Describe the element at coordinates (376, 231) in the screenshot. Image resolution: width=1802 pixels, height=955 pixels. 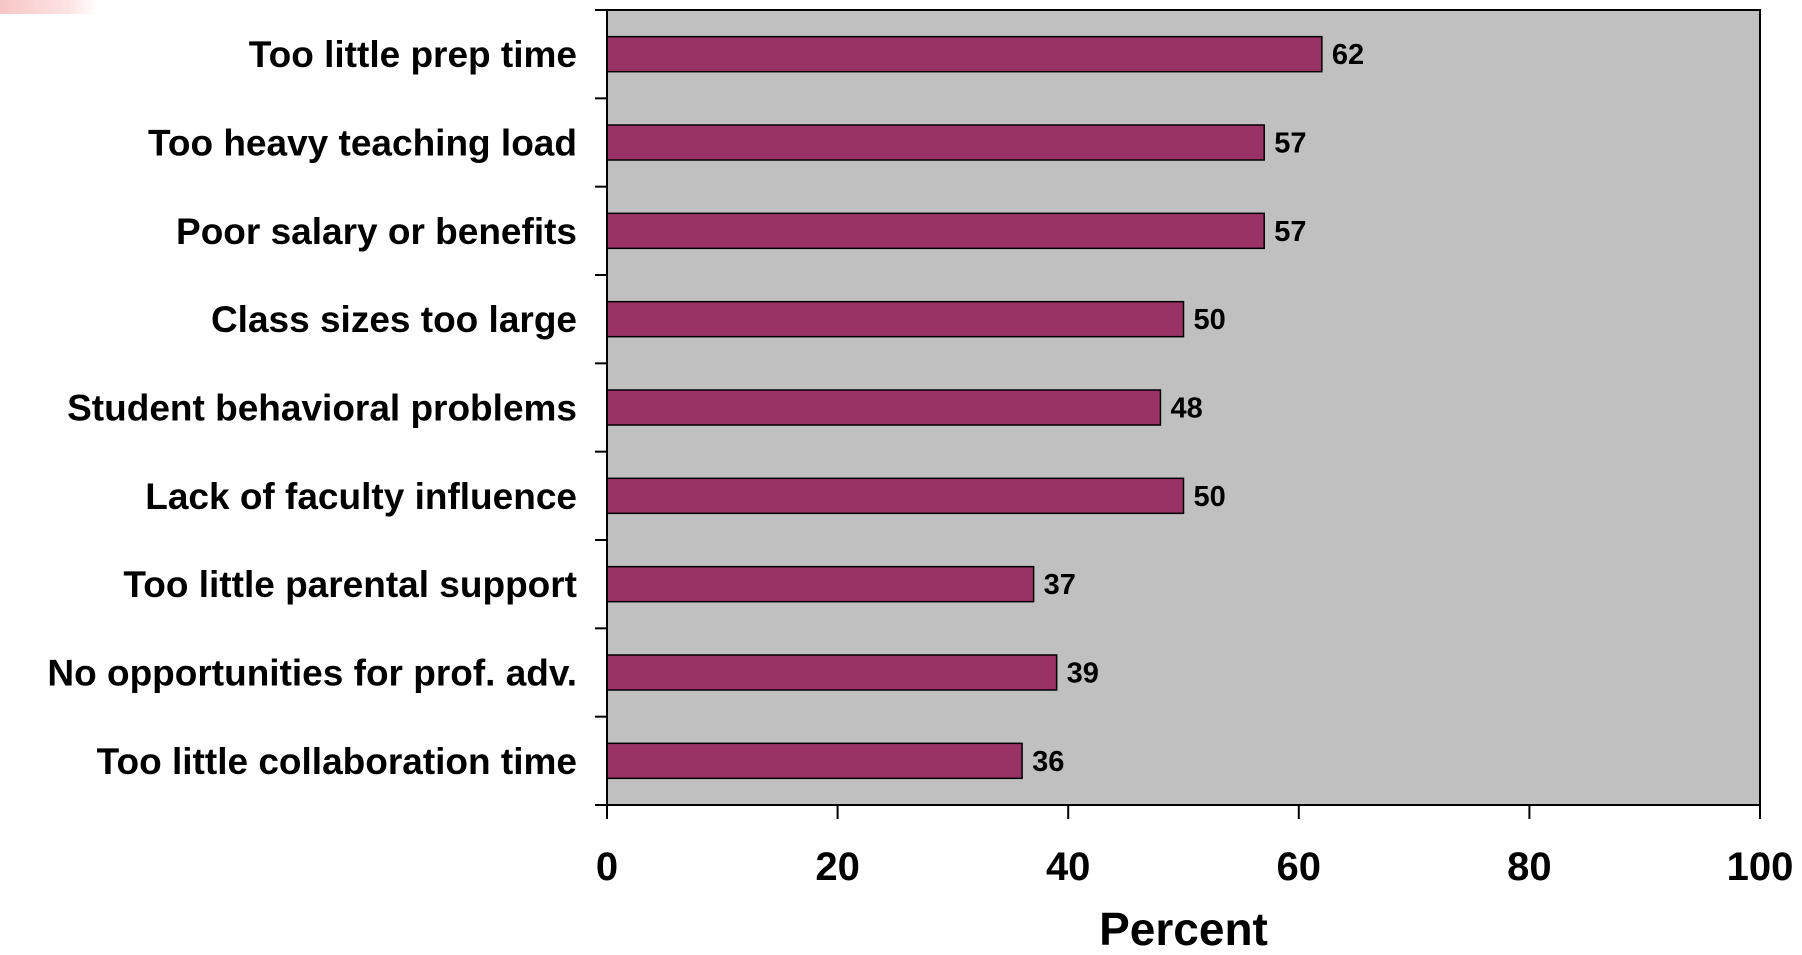
I see `category-label-2: Poor salary or benefits` at that location.